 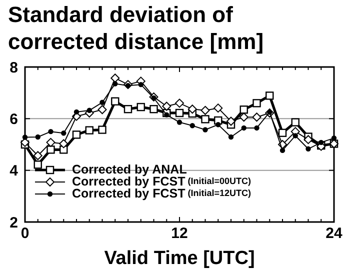 What do you see at coordinates (14, 119) in the screenshot?
I see `y-tick-label: 6` at bounding box center [14, 119].